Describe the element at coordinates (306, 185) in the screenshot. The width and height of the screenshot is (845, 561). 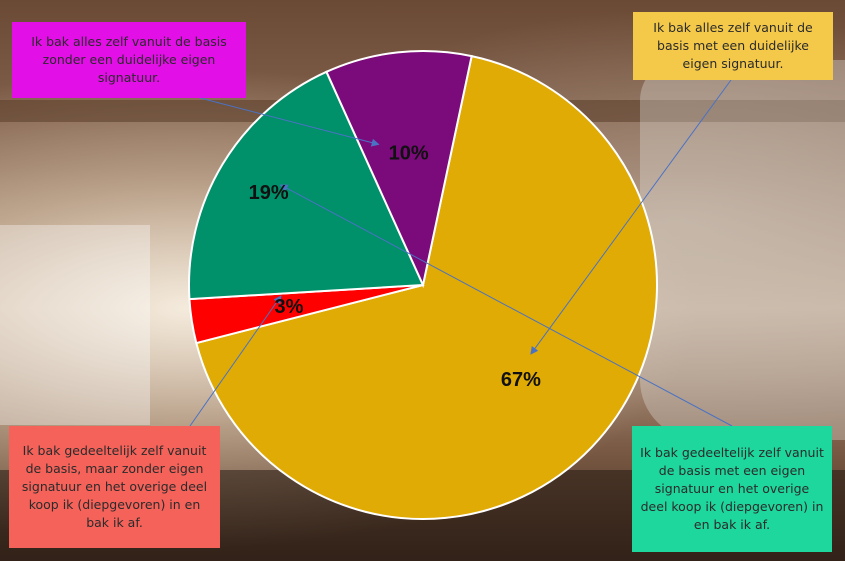
I see `slice-partial-signature` at that location.